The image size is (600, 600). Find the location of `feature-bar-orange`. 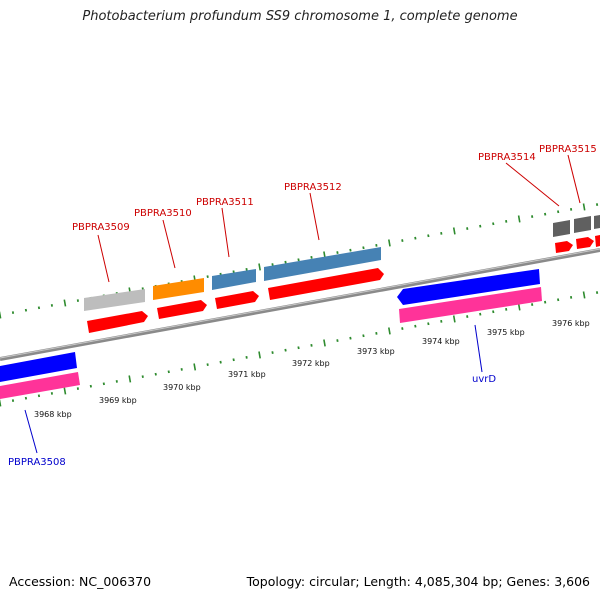

feature-bar-orange is located at coordinates (178, 289).